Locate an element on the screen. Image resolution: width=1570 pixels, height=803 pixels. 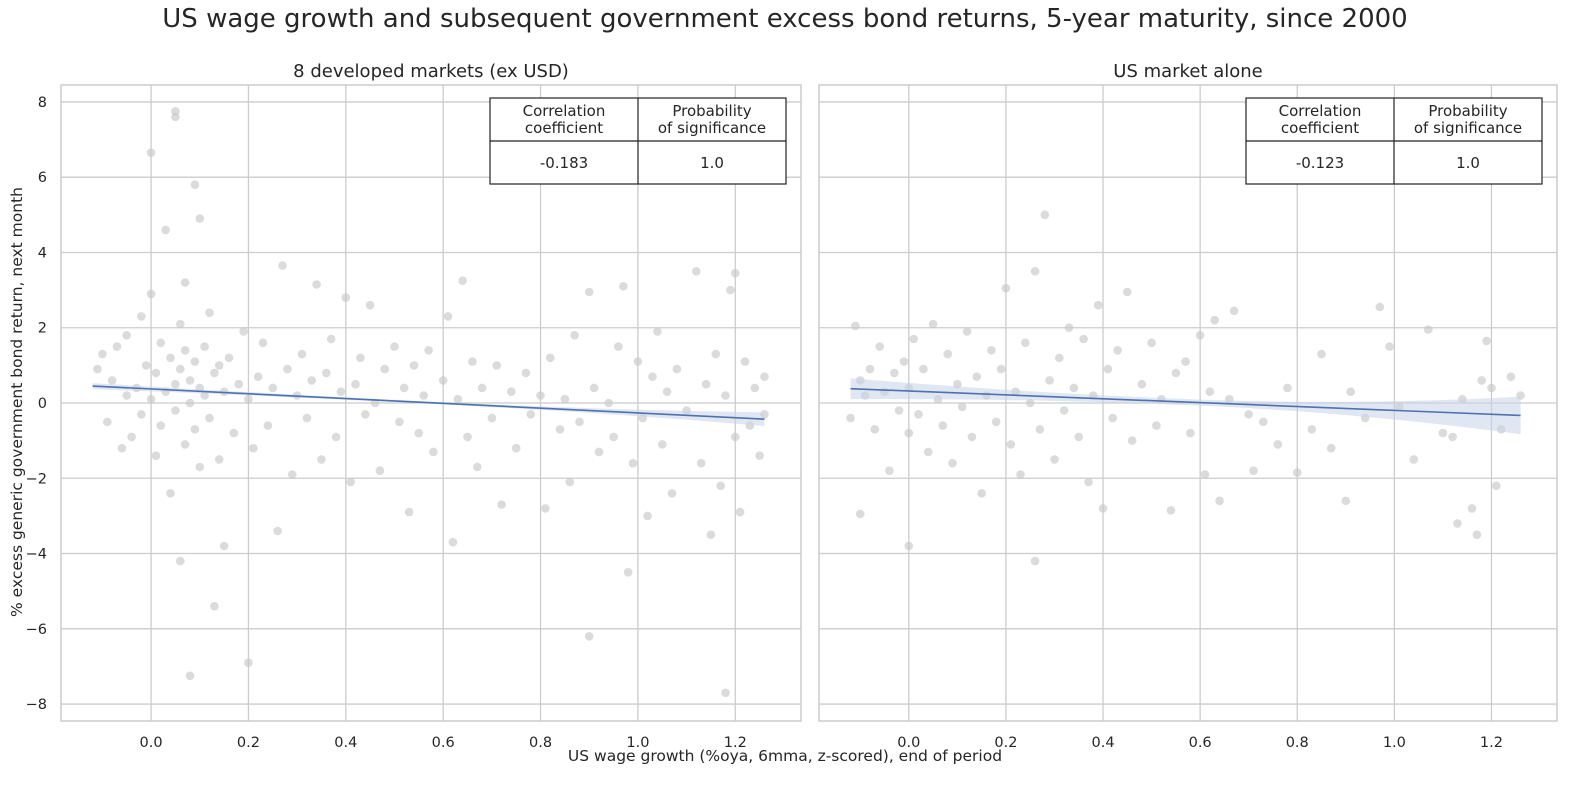
x-tick-label: 0.2 is located at coordinates (1005, 743).